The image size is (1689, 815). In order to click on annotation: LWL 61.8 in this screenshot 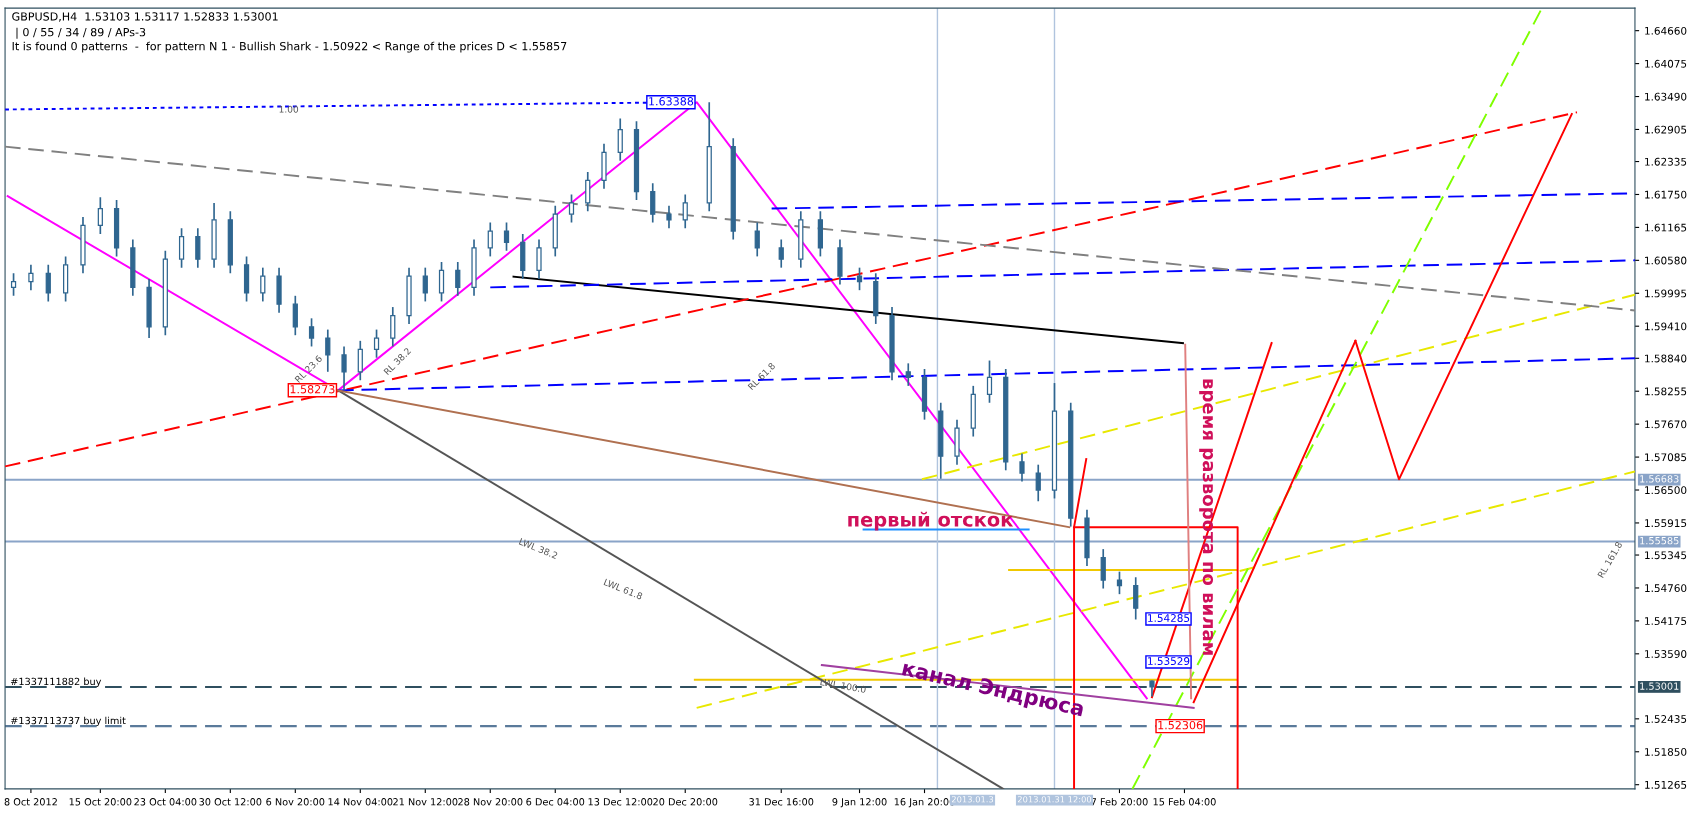, I will do `click(623, 589)`.